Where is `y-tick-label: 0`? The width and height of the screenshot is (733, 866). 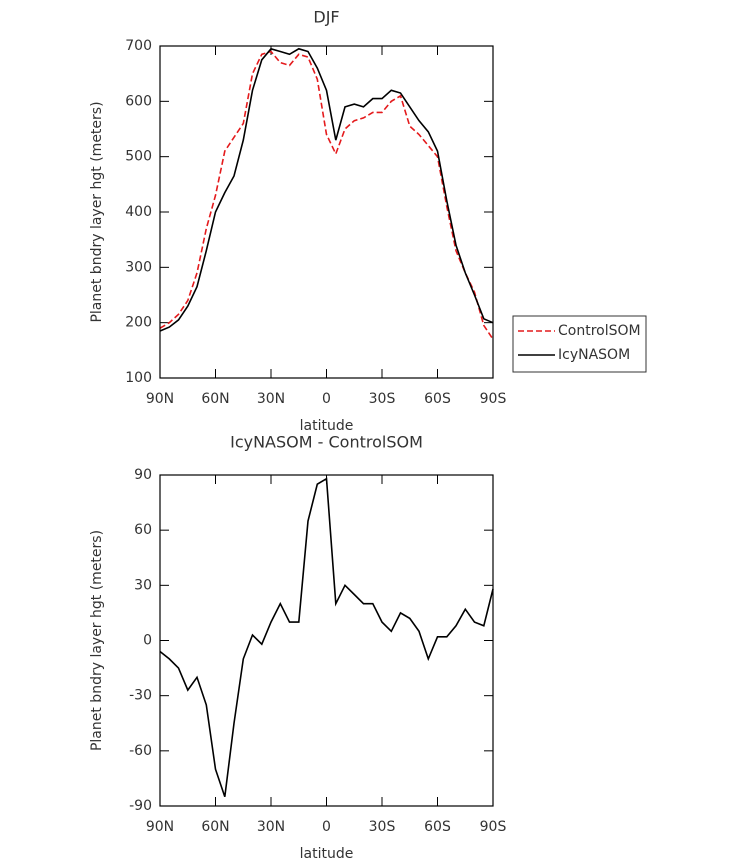
y-tick-label: 0 is located at coordinates (147, 641).